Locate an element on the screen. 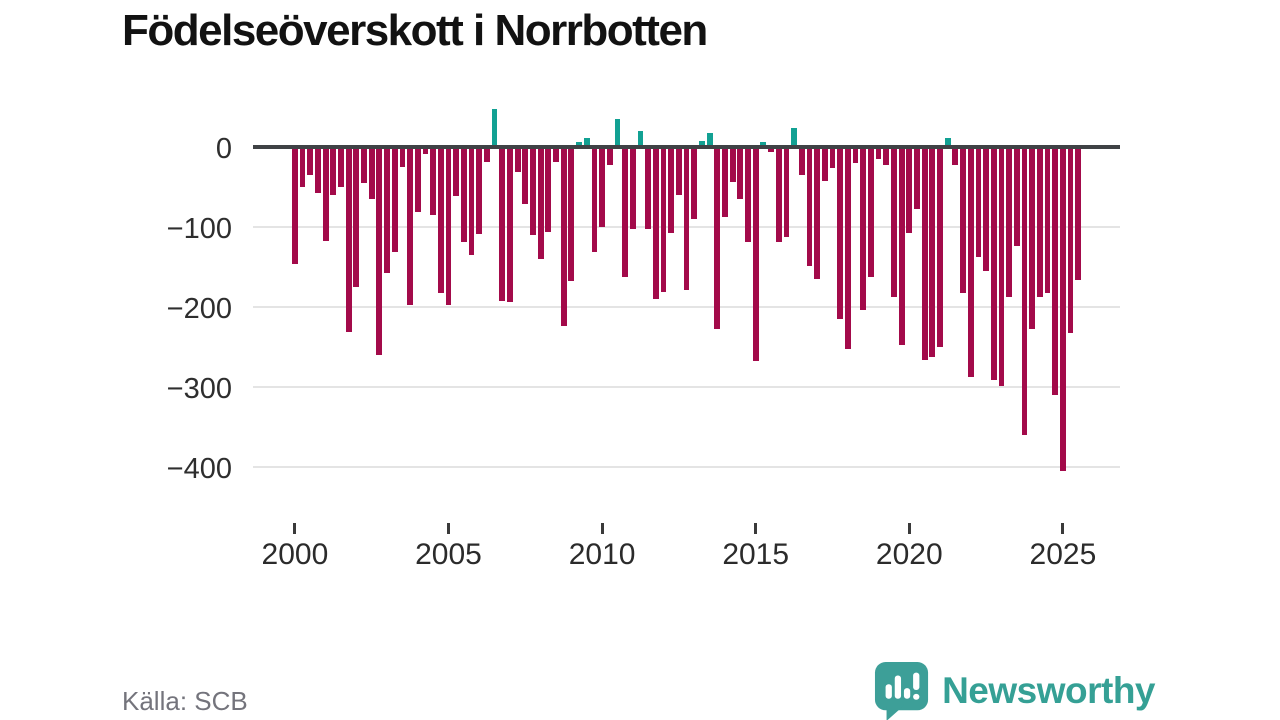  newsworthy-wordmark: Newsworthy is located at coordinates (1048, 690).